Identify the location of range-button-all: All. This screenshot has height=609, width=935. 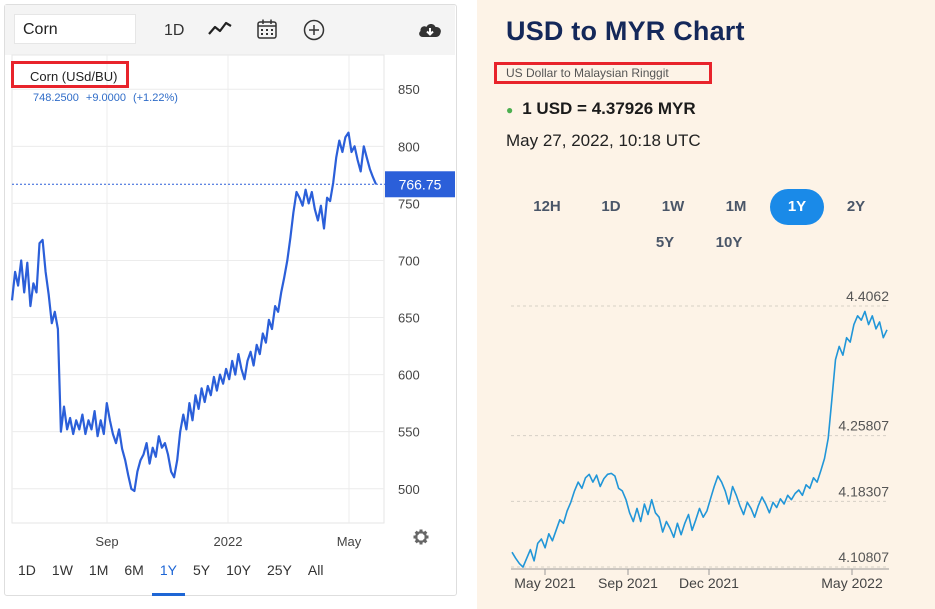
(315, 570).